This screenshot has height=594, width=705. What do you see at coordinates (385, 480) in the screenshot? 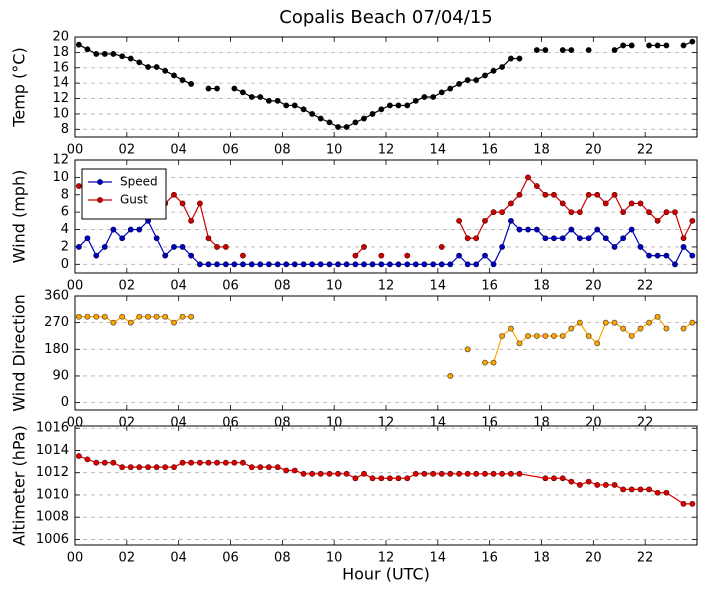
I see `series-line` at bounding box center [385, 480].